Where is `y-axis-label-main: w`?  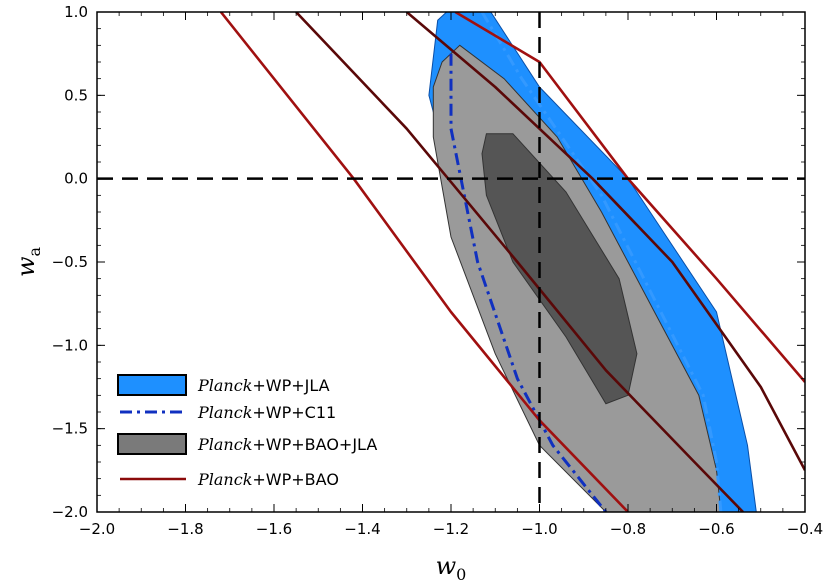
y-axis-label-main: w is located at coordinates (26, 266).